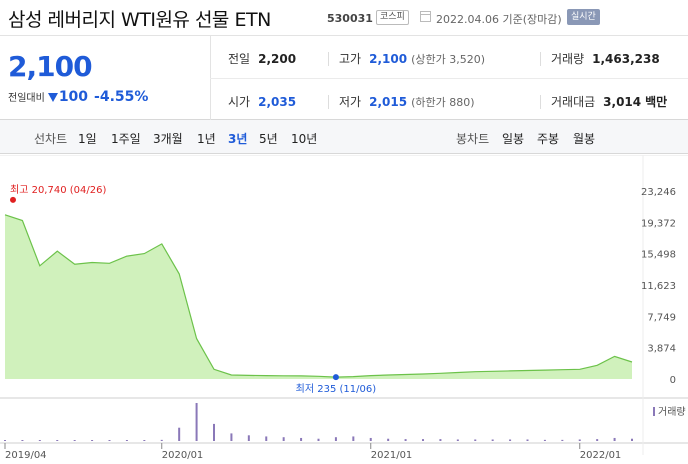 Image resolution: width=688 pixels, height=464 pixels. I want to click on y-tick-label: 19,372, so click(658, 223).